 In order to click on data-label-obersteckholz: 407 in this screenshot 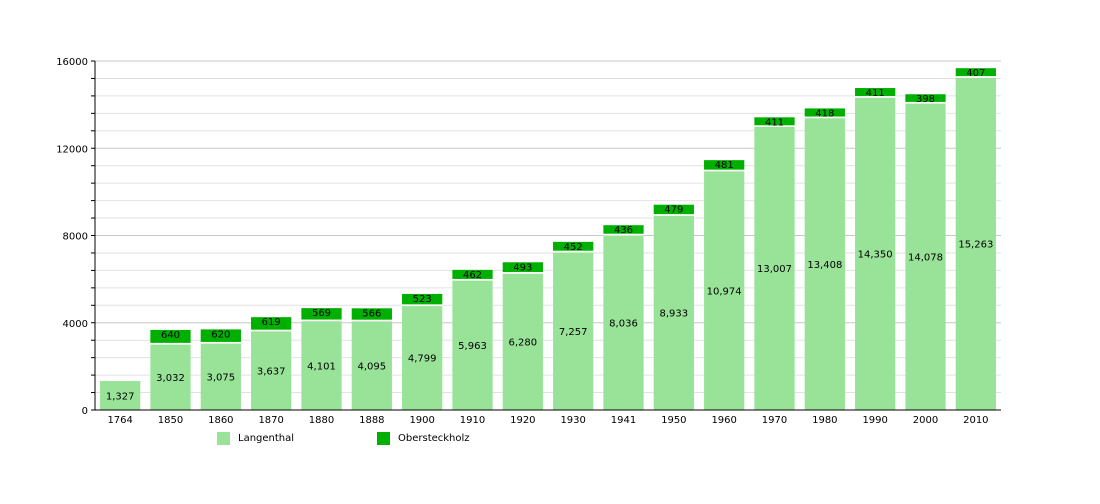, I will do `click(975, 73)`.